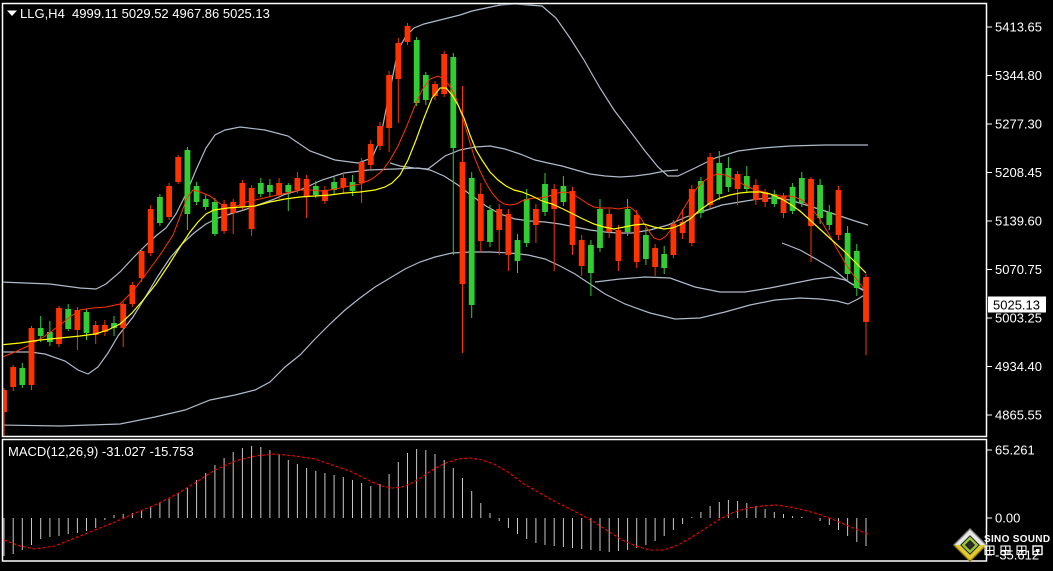  What do you see at coordinates (1018, 318) in the screenshot?
I see `svg-text: 5003.25` at bounding box center [1018, 318].